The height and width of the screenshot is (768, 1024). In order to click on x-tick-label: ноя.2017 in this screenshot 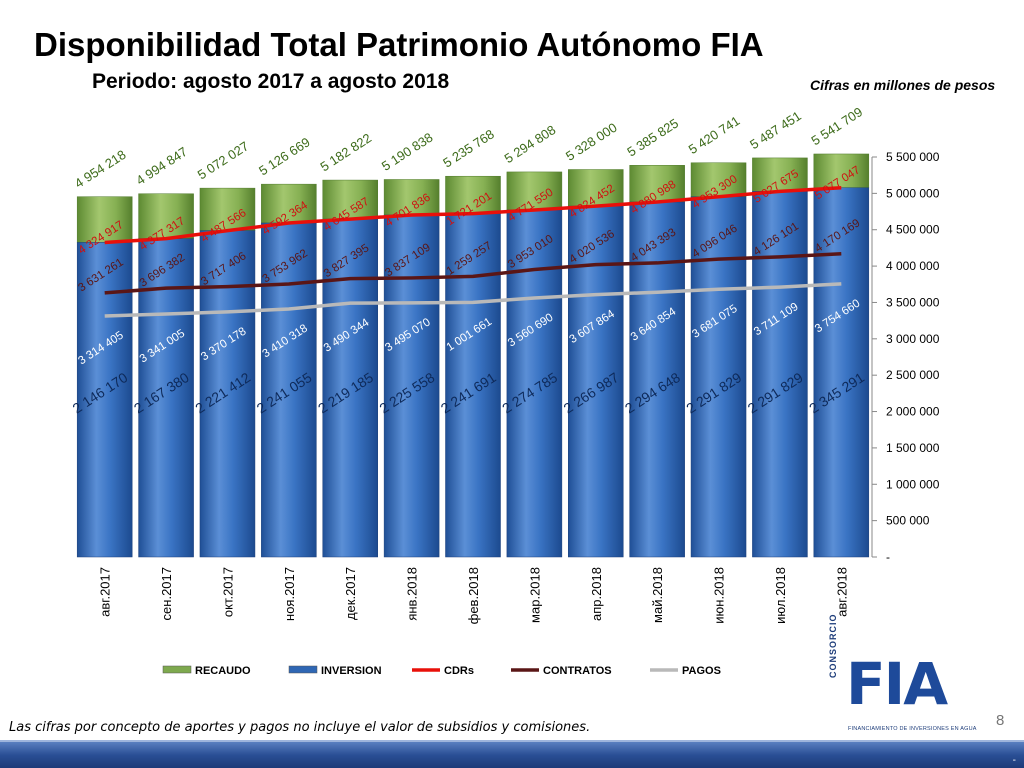, I will do `click(289, 594)`.